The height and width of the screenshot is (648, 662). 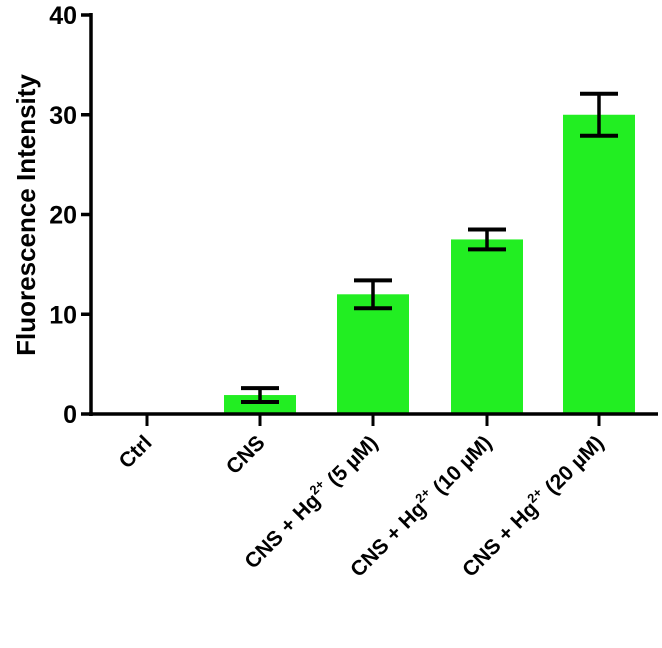 I want to click on x-tick-label: Ctrl, so click(x=136, y=452).